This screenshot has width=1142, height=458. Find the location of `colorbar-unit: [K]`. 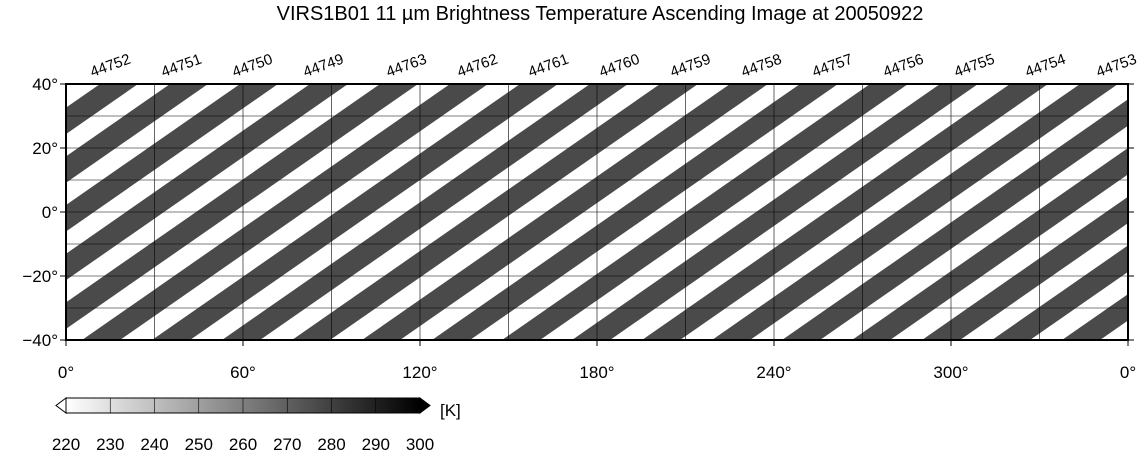

colorbar-unit: [K] is located at coordinates (450, 410).